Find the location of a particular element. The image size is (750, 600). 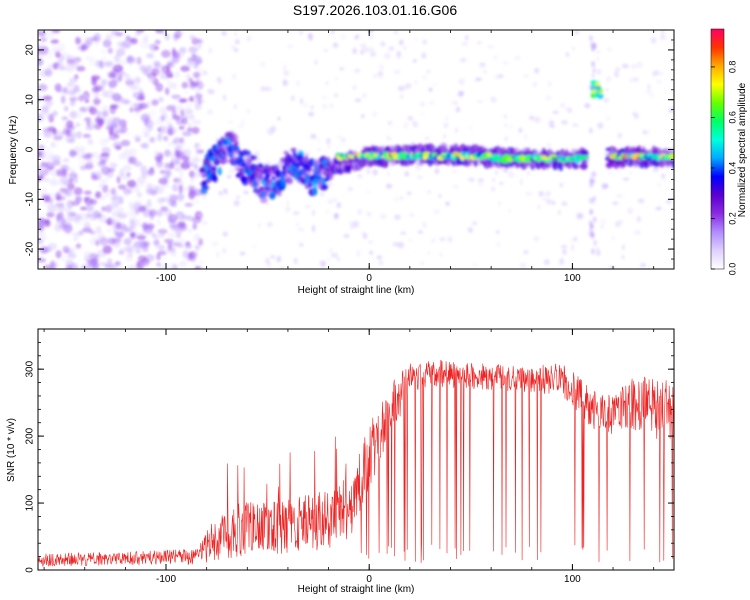

spectrogram-y-label: Frequency (Hz) is located at coordinates (13, 150).